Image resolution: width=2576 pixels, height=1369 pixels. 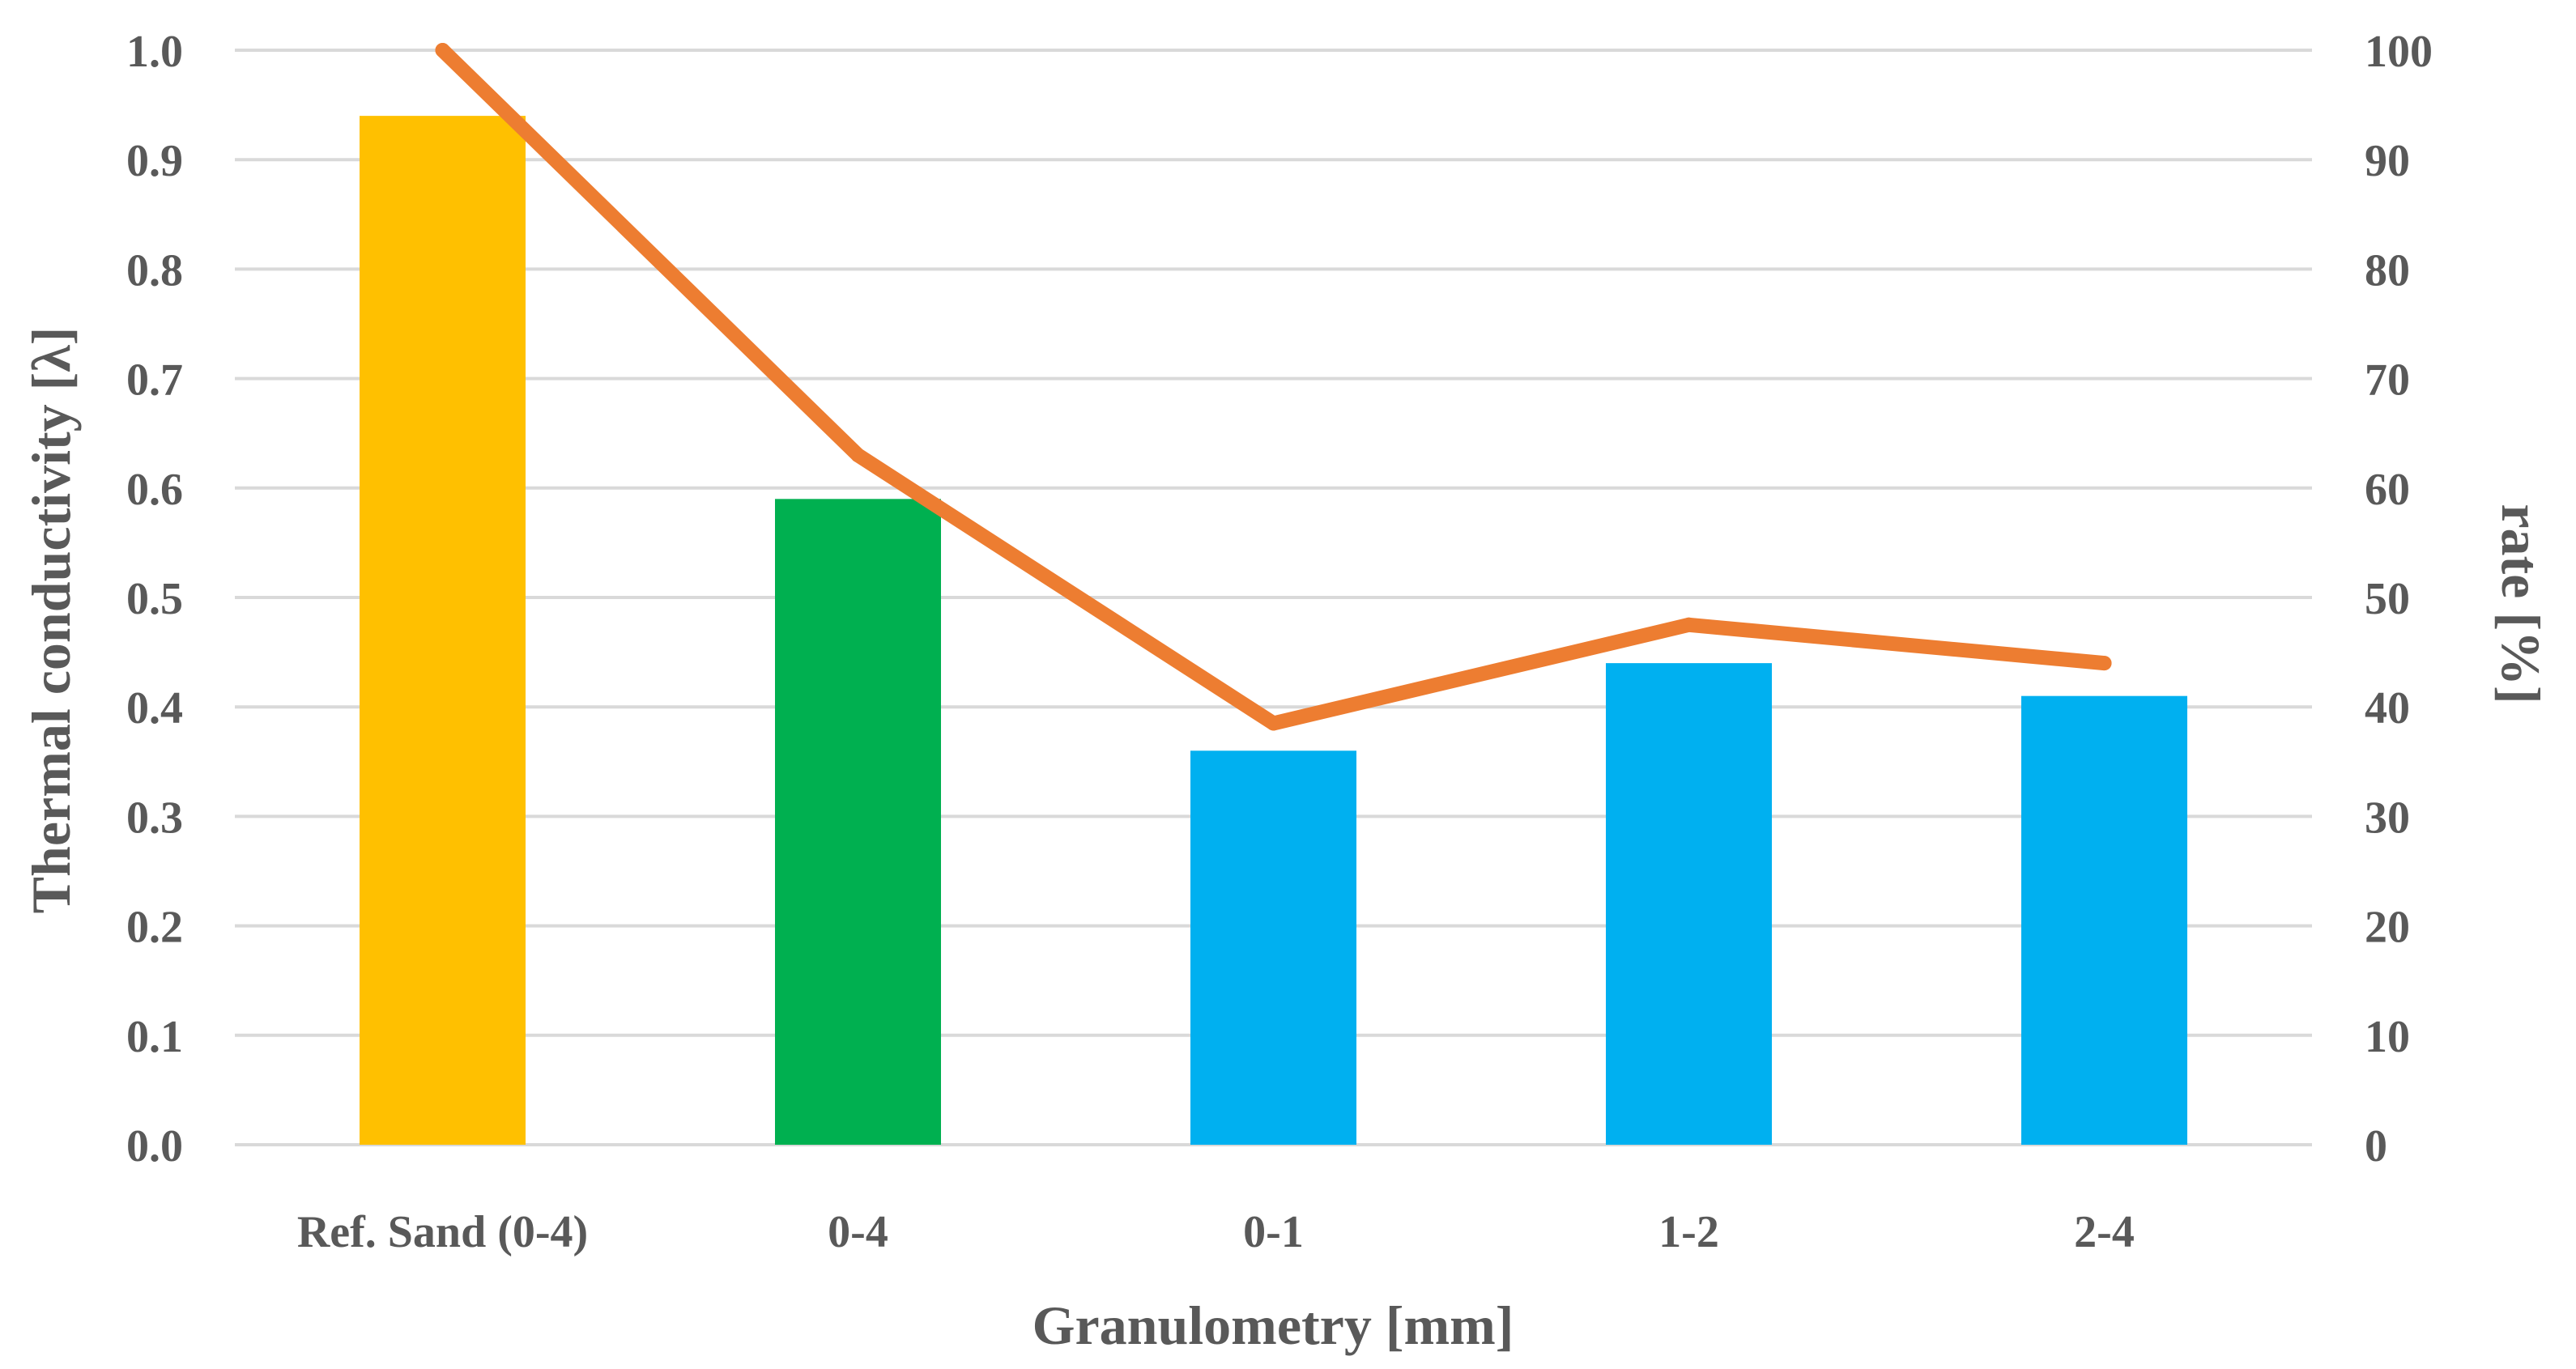 I want to click on left-tick-label: 0.2, so click(x=154, y=928).